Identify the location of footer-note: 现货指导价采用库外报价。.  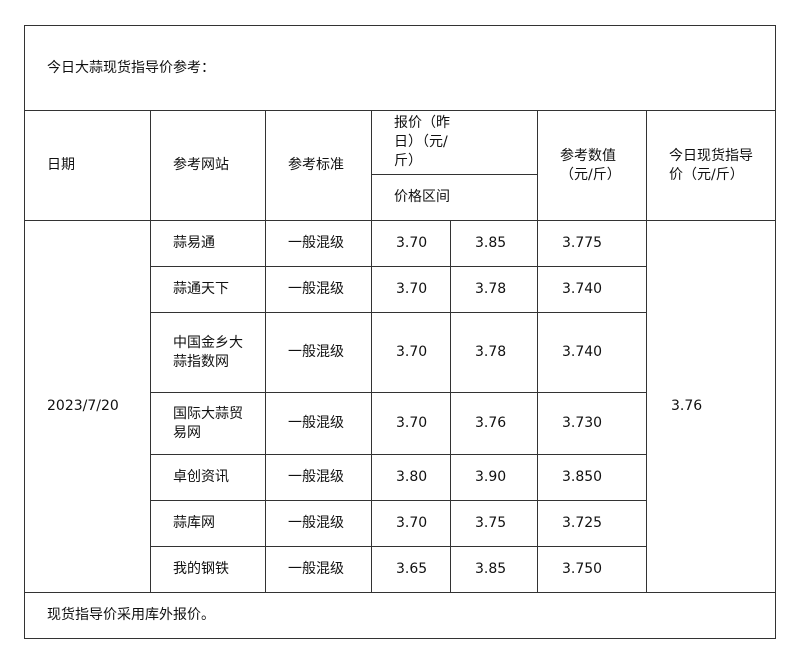
(400, 615).